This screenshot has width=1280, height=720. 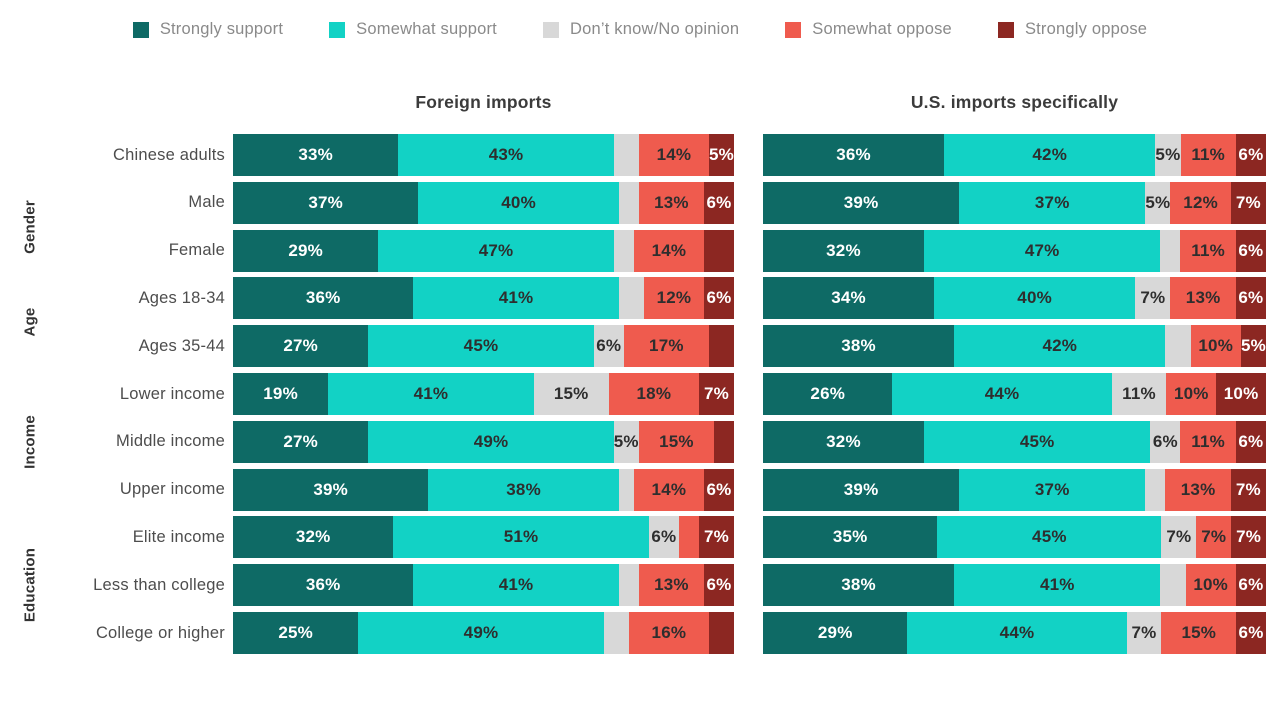 I want to click on legend-item: Somewhat support, so click(x=413, y=29).